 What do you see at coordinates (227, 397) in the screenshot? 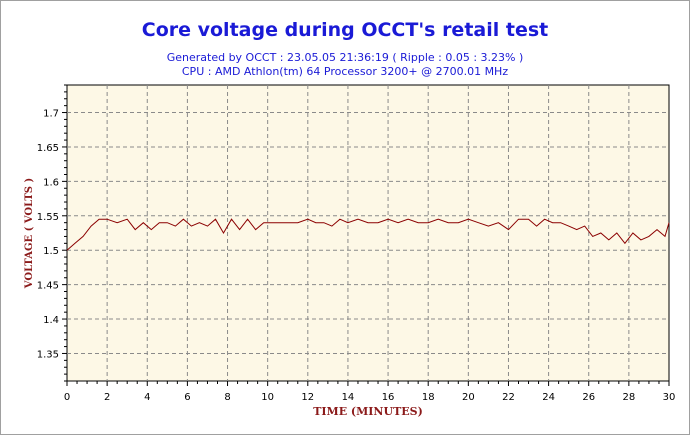
I see `x-tick-label: 8` at bounding box center [227, 397].